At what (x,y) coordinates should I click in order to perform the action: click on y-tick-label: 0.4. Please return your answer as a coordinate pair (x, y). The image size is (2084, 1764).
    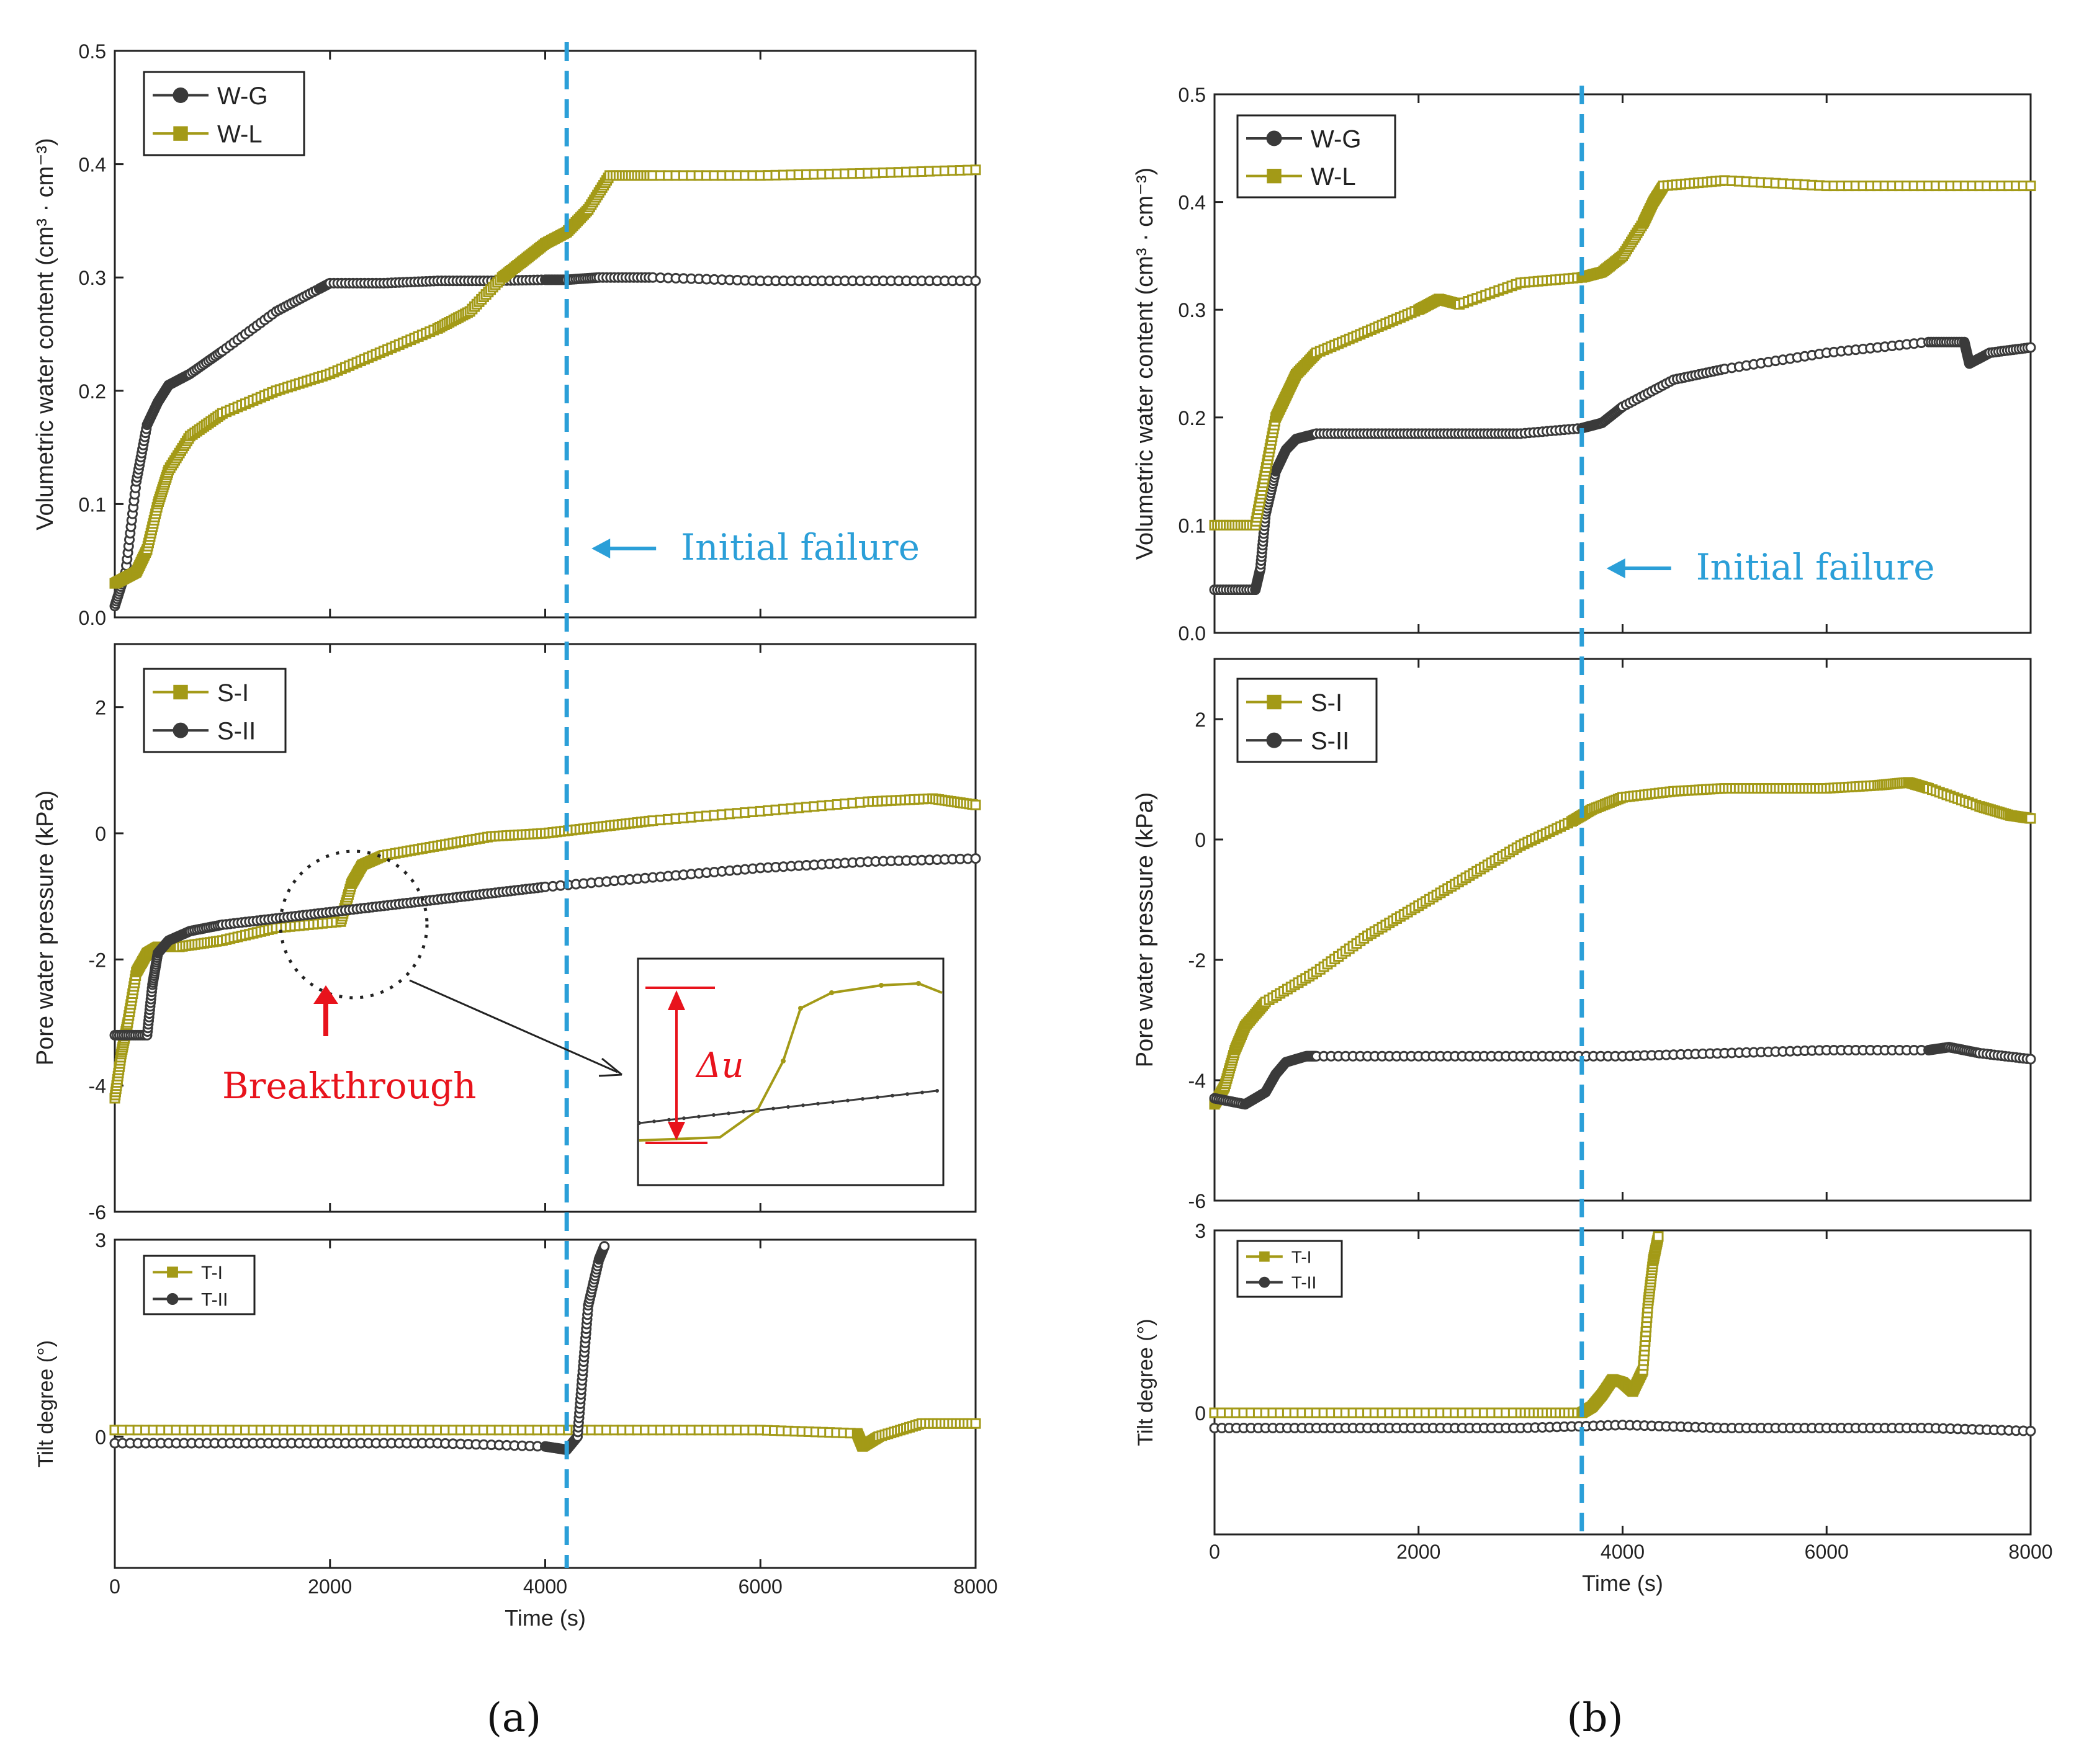
    Looking at the image, I should click on (1192, 203).